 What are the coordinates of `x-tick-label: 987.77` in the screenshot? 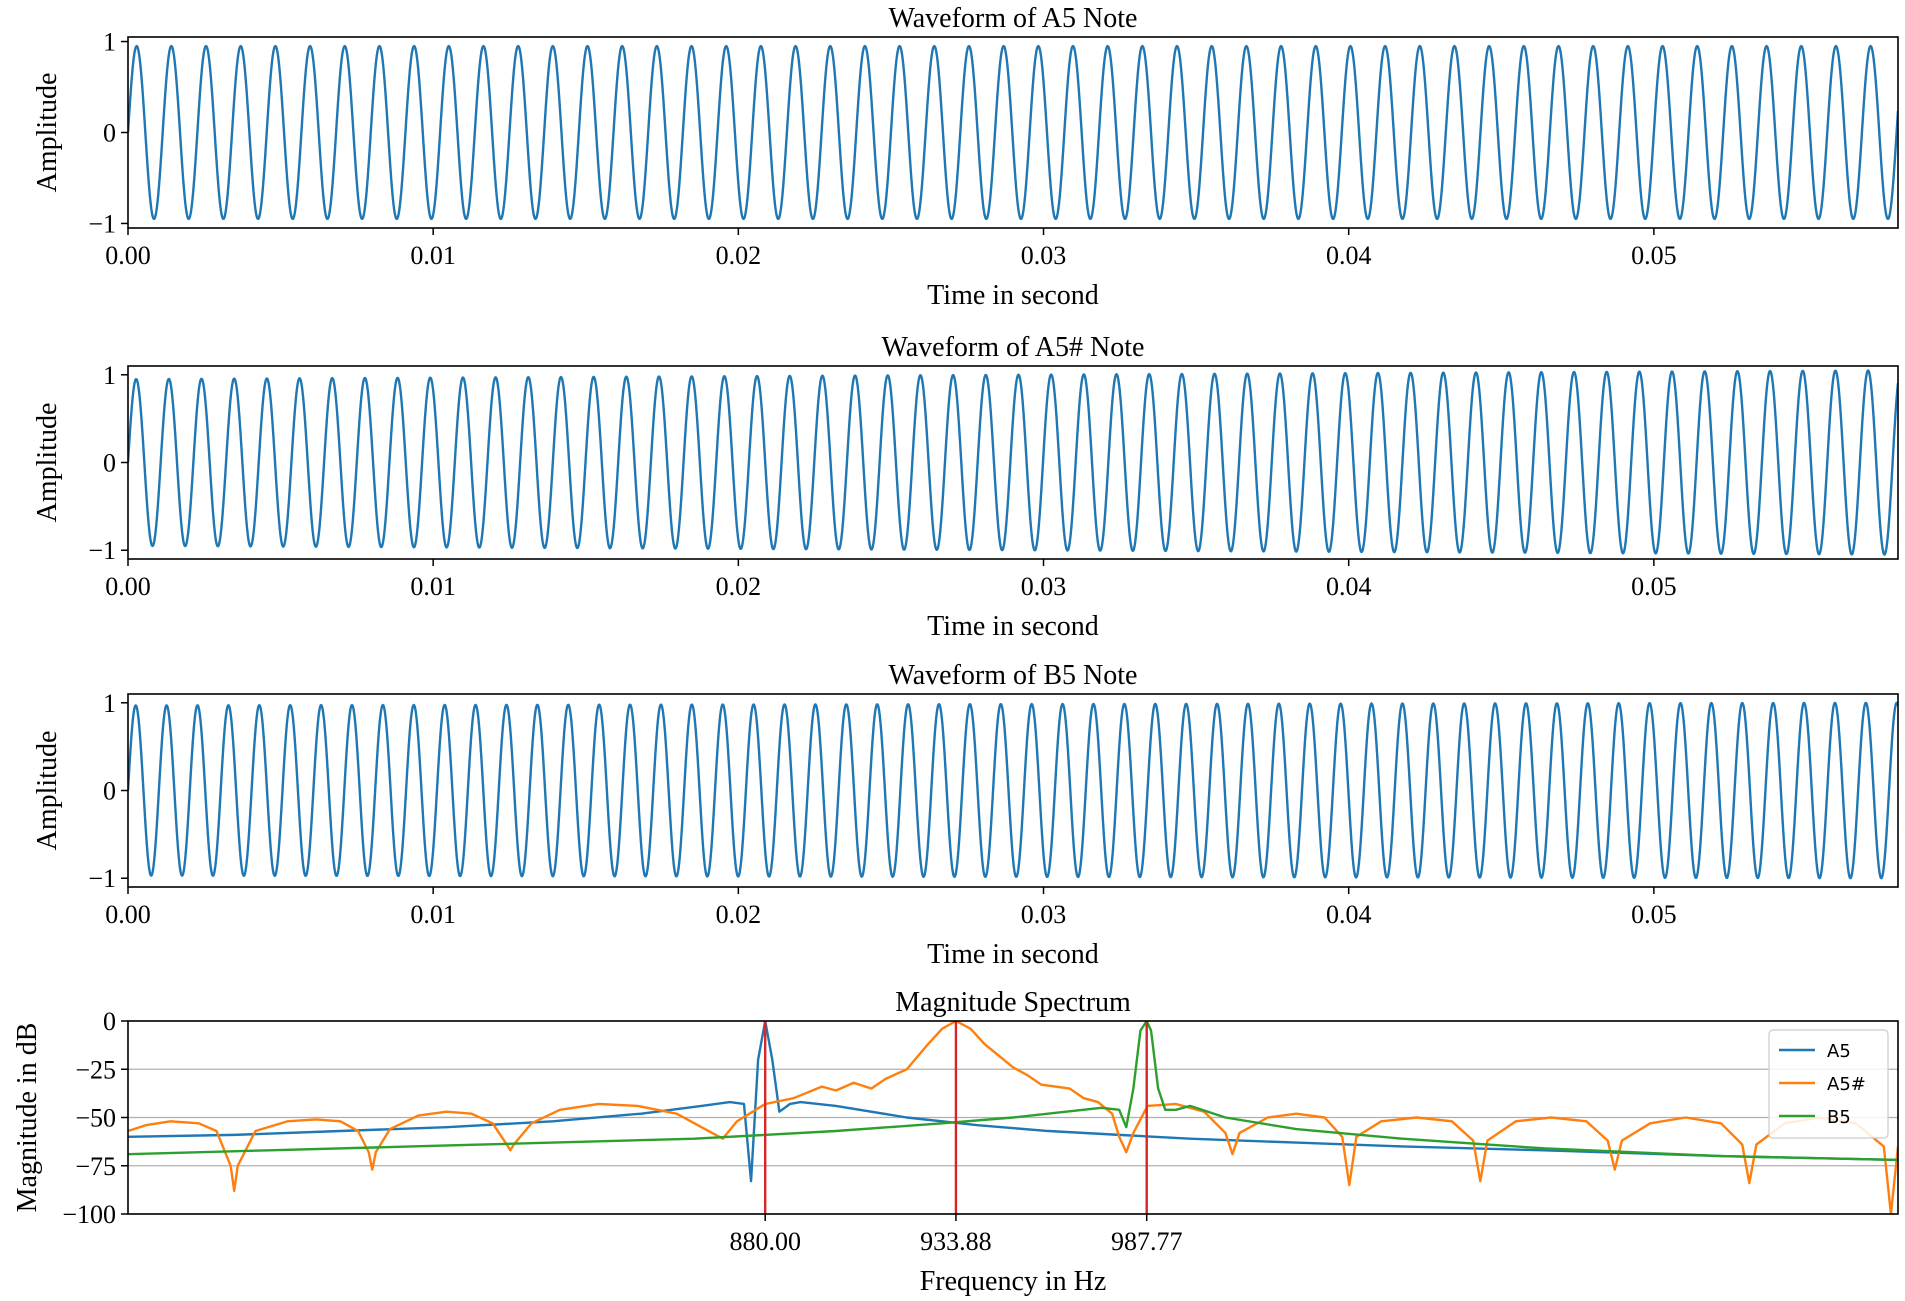 It's located at (1147, 1241).